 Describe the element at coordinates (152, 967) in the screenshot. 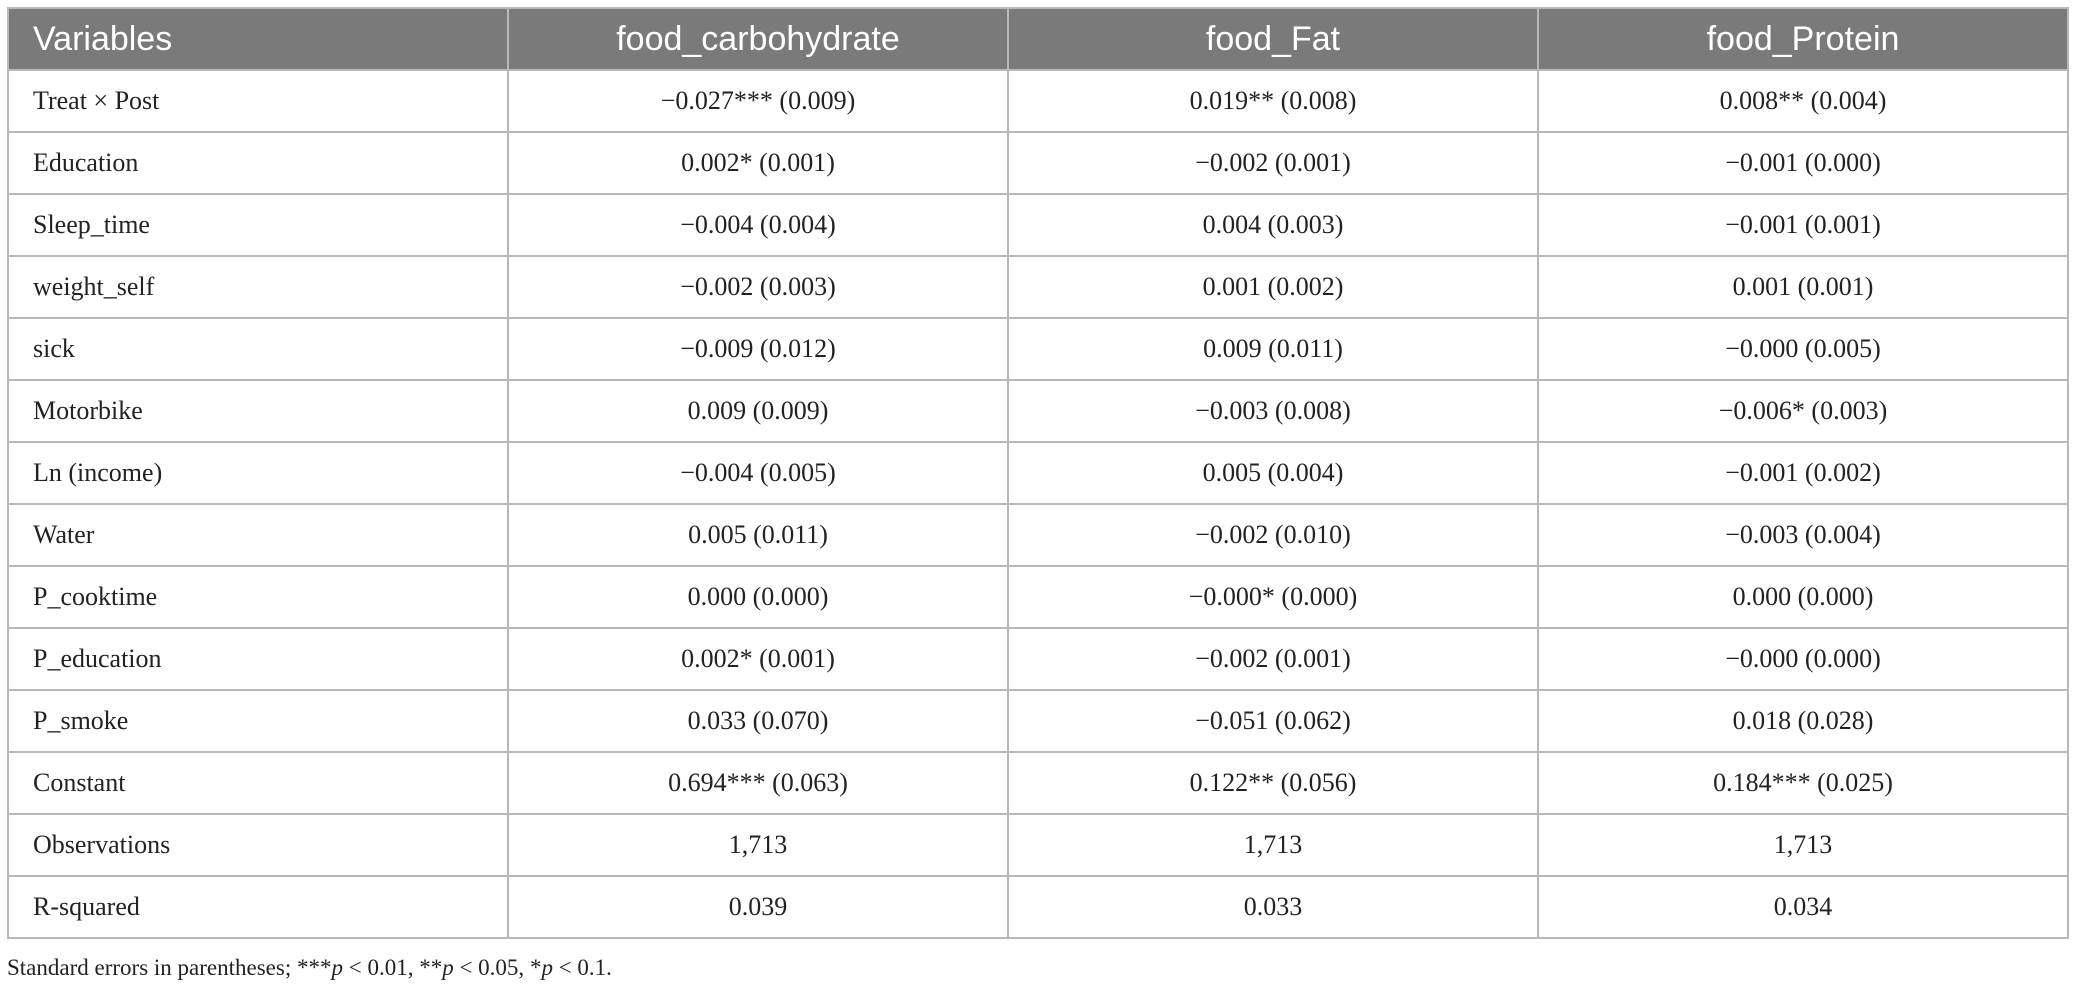

I see `footnote-lead: Standard errors in parentheses;` at that location.